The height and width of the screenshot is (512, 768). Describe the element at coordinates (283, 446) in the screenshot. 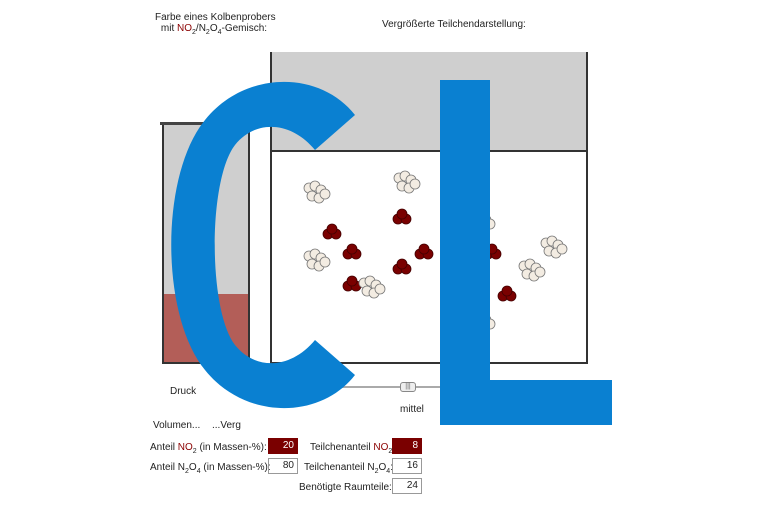

I see `anteil-no2-field: 20` at that location.